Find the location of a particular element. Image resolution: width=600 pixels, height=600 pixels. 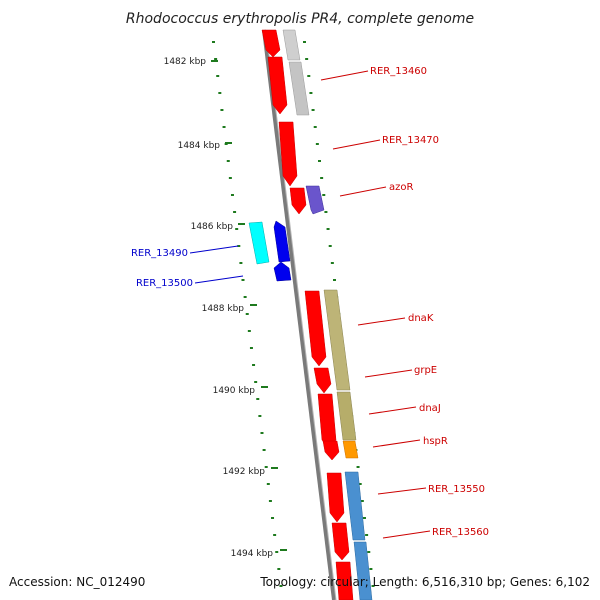

genome-backbone-highlight is located at coordinates (301, 314).